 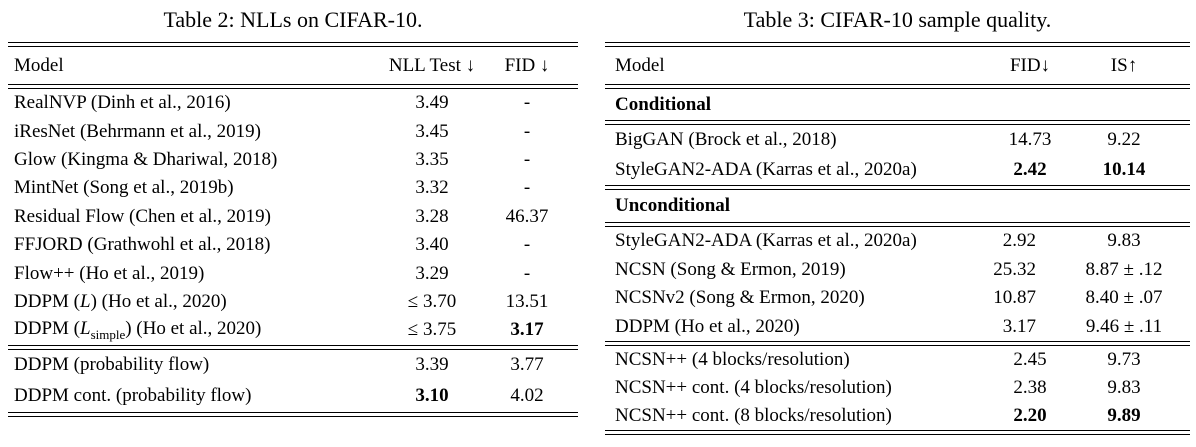 What do you see at coordinates (432, 273) in the screenshot?
I see `nll-cell: 3.29` at bounding box center [432, 273].